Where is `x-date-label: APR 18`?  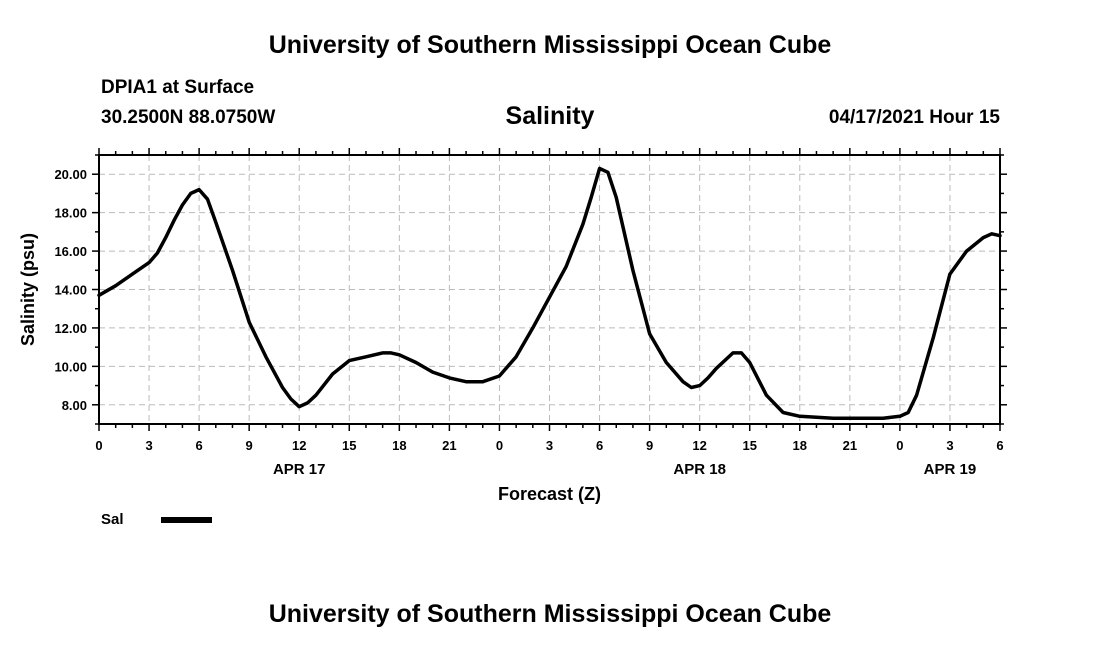
x-date-label: APR 18 is located at coordinates (699, 469).